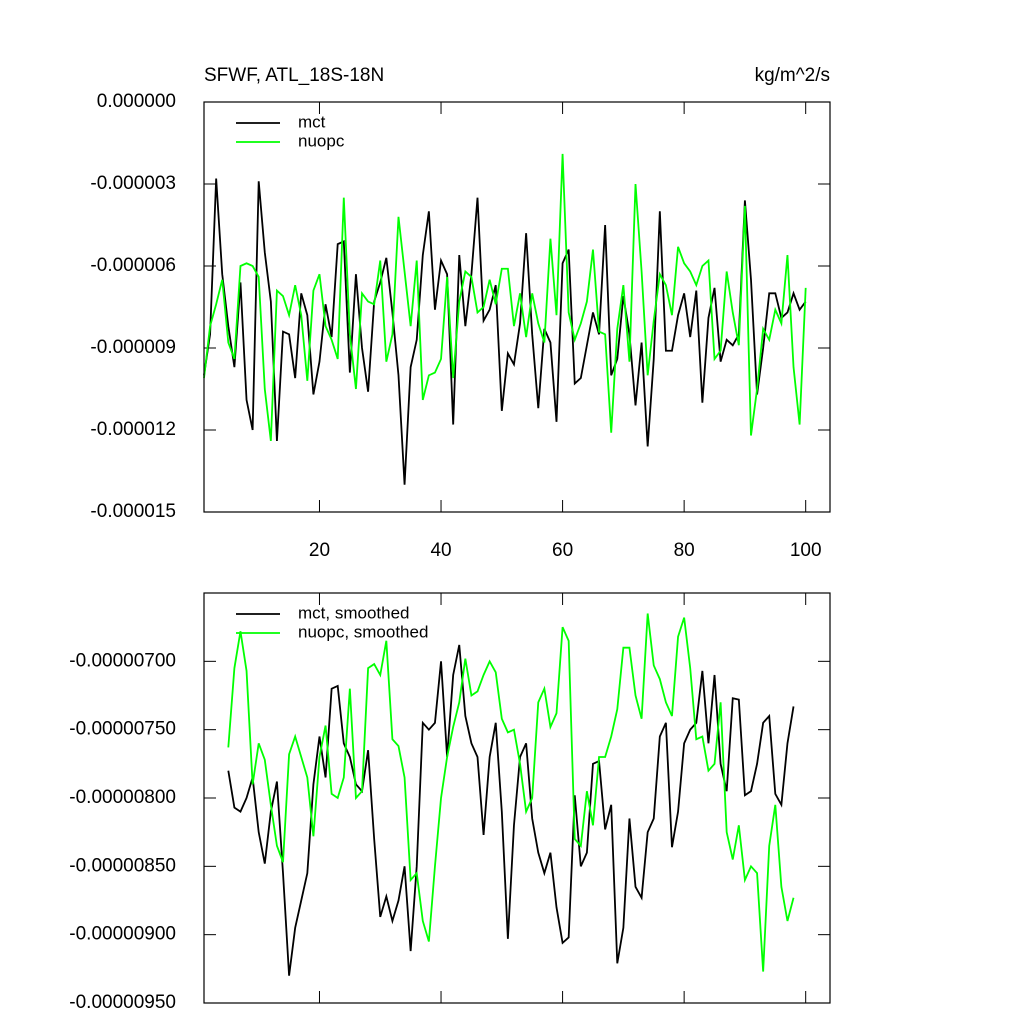 Image resolution: width=1024 pixels, height=1024 pixels. What do you see at coordinates (122, 1002) in the screenshot?
I see `y-tick-label: -0.00000950` at bounding box center [122, 1002].